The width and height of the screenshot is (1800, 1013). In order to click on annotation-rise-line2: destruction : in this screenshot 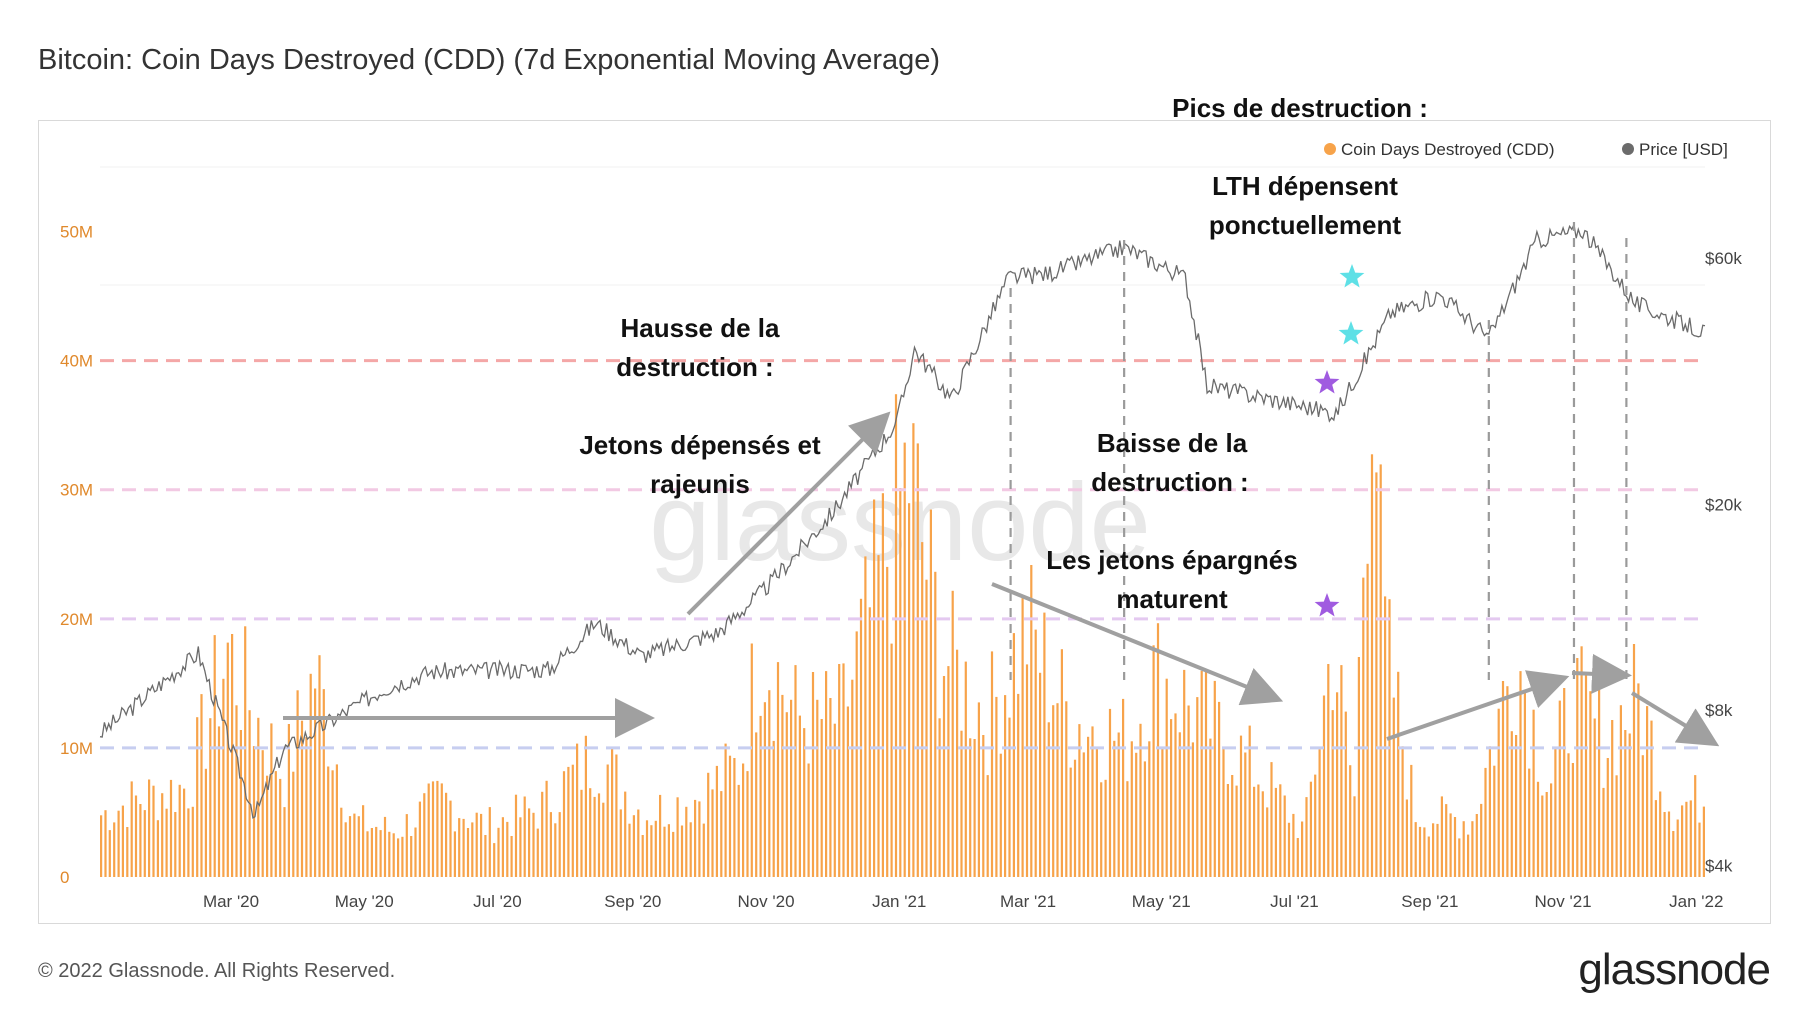, I will do `click(694, 367)`.